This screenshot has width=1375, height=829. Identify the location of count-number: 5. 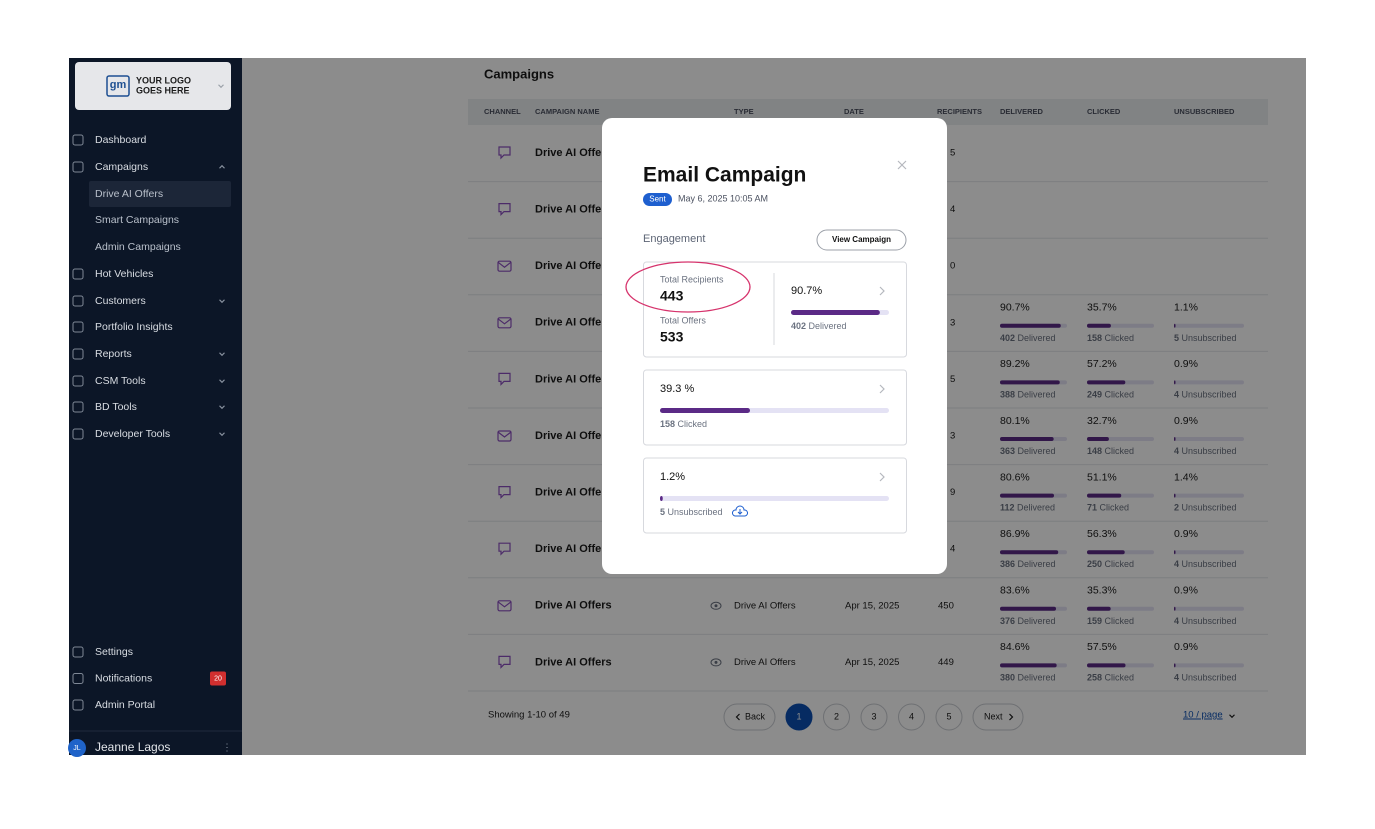
(1176, 338).